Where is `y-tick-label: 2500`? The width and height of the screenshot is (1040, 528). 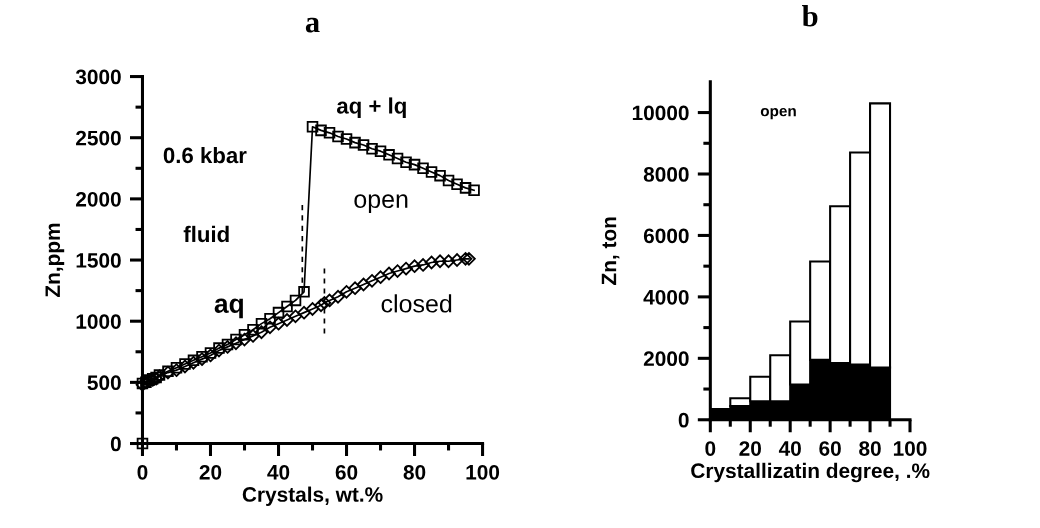
y-tick-label: 2500 is located at coordinates (98, 138).